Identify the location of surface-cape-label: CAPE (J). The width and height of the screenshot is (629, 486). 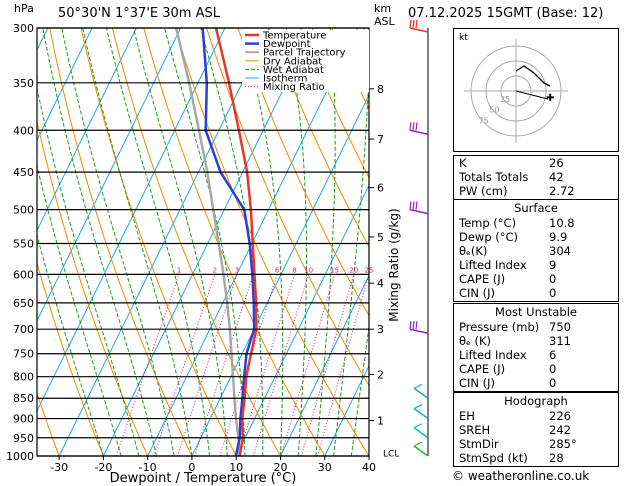
(482, 279).